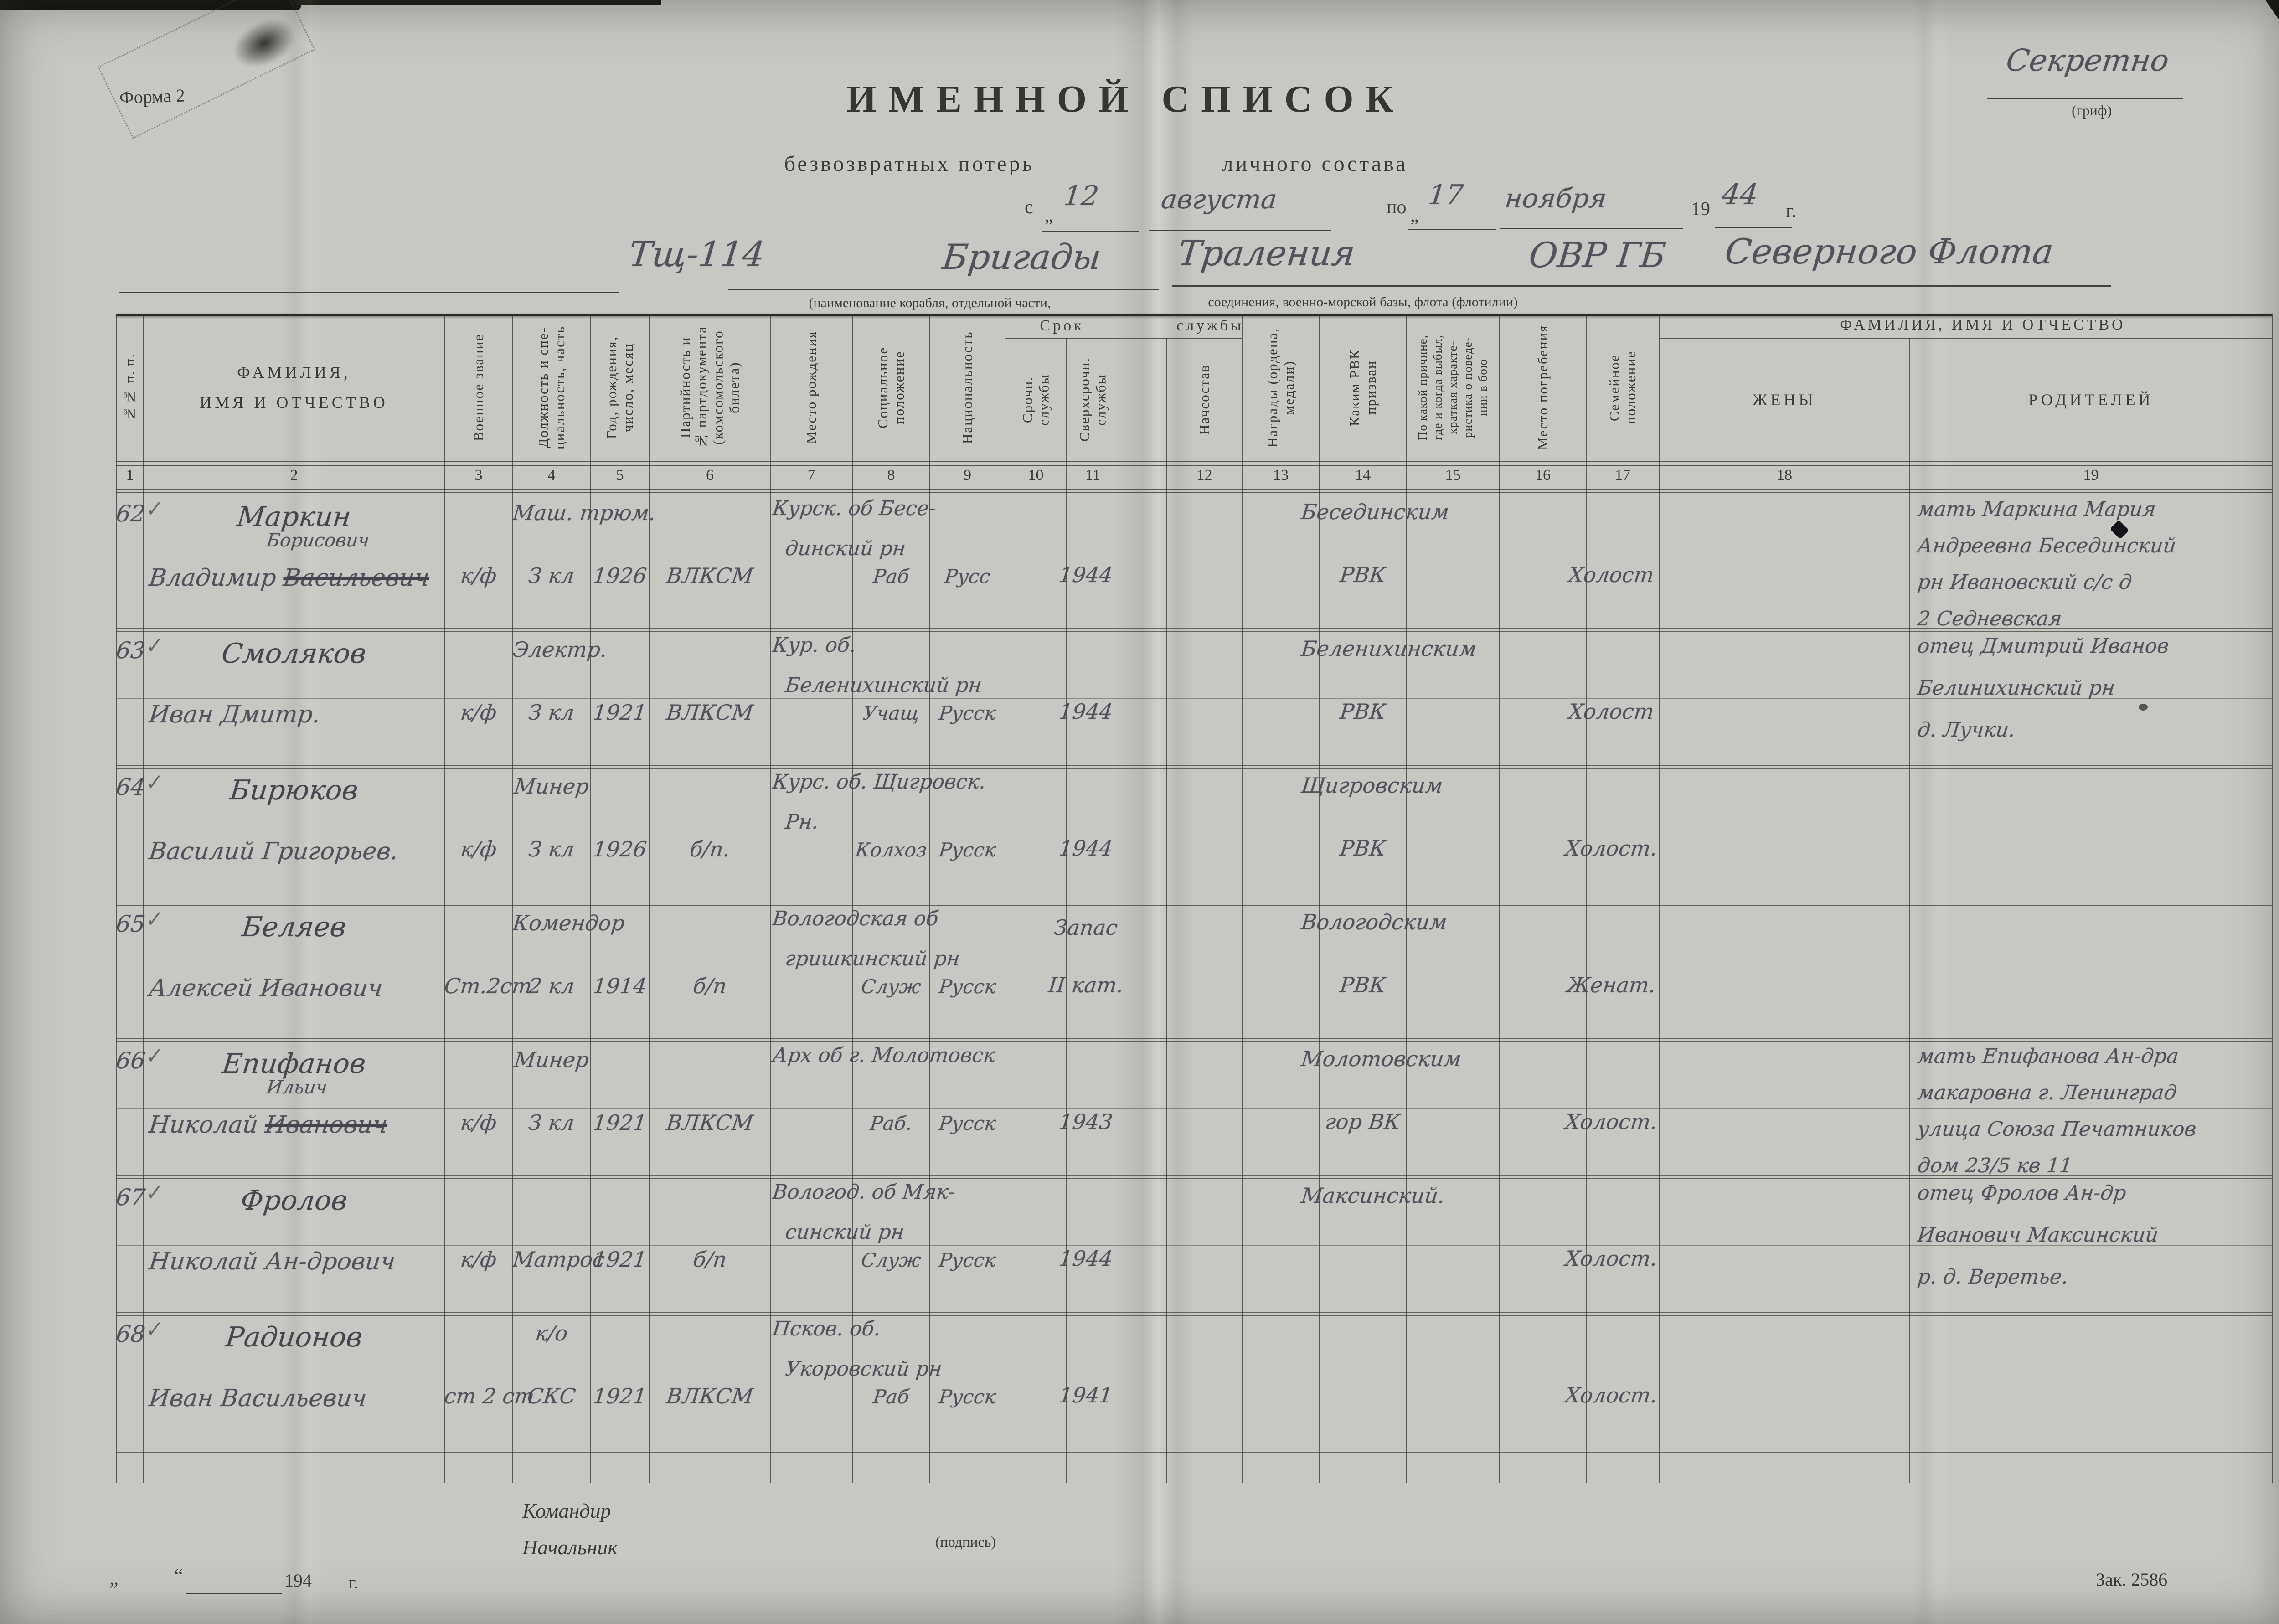  I want to click on cell-party: б/п, so click(710, 986).